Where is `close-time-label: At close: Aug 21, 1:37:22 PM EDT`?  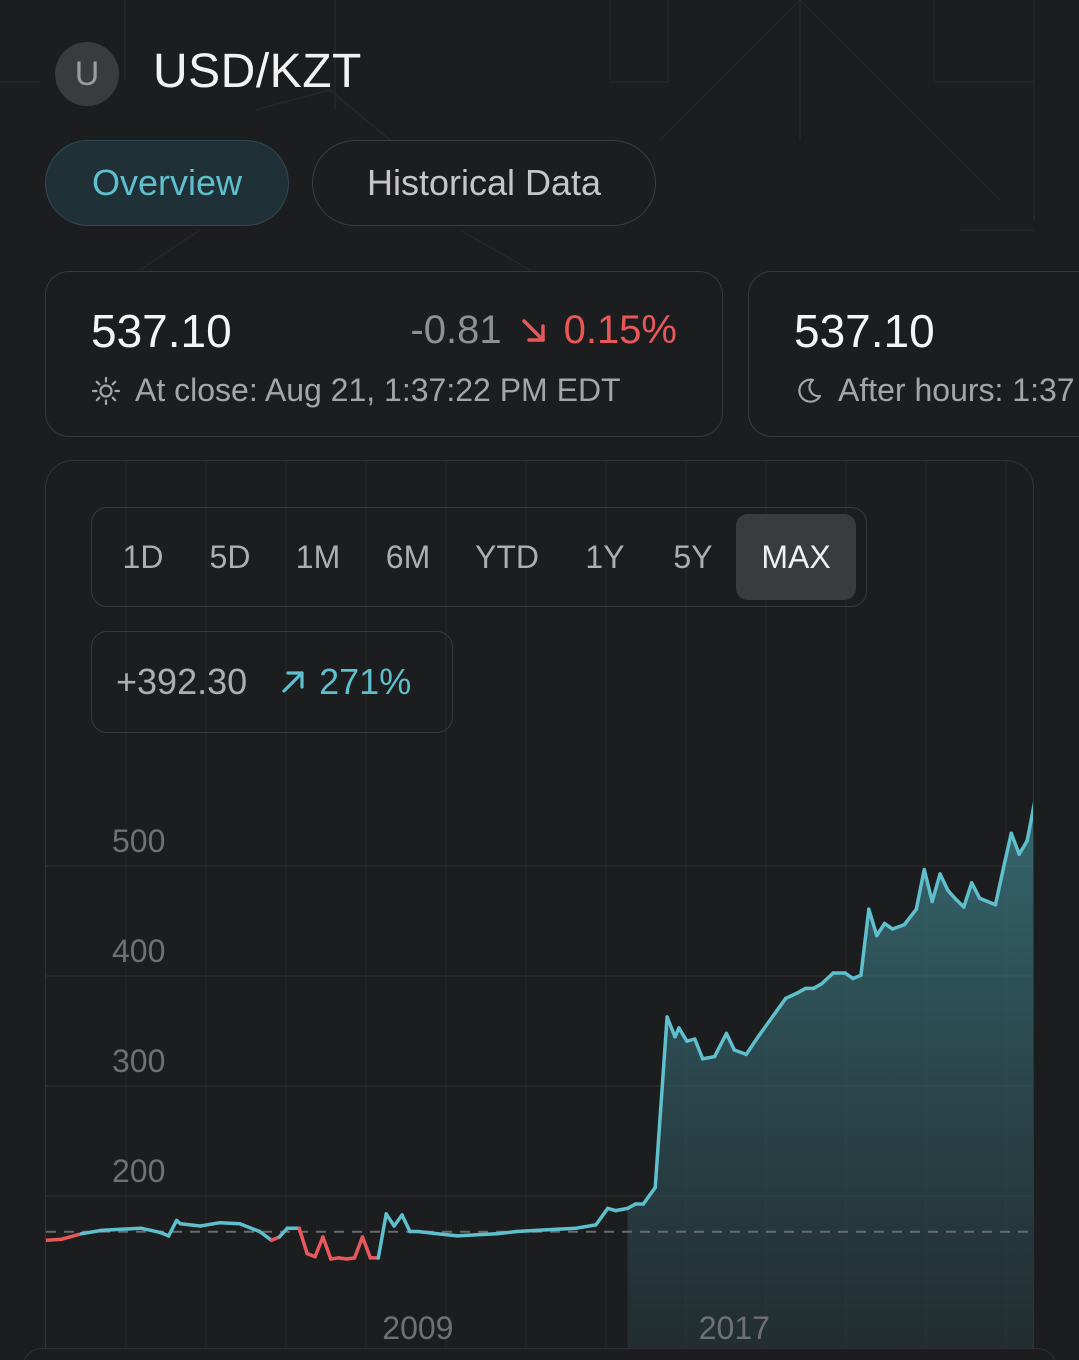 close-time-label: At close: Aug 21, 1:37:22 PM EDT is located at coordinates (378, 390).